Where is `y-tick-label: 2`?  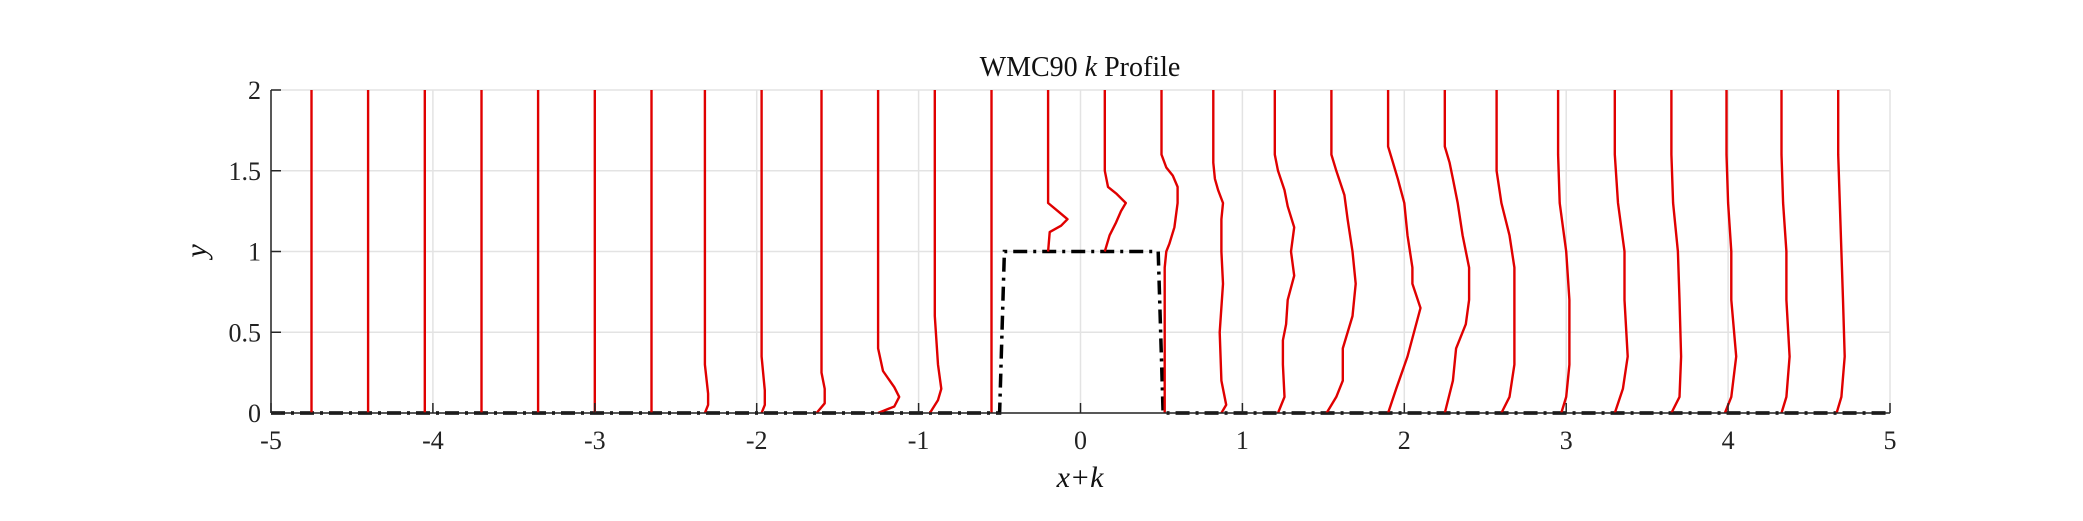
y-tick-label: 2 is located at coordinates (254, 90).